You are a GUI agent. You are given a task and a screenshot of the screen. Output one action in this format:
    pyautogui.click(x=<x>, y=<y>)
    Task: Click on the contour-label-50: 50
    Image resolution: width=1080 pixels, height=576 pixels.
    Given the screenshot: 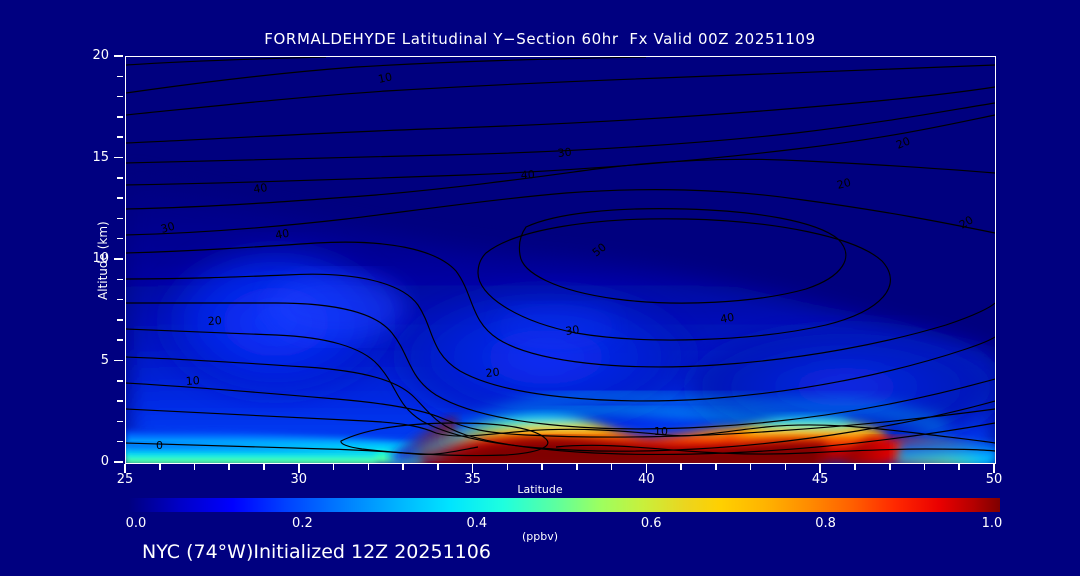 What is the action you would take?
    pyautogui.click(x=599, y=250)
    